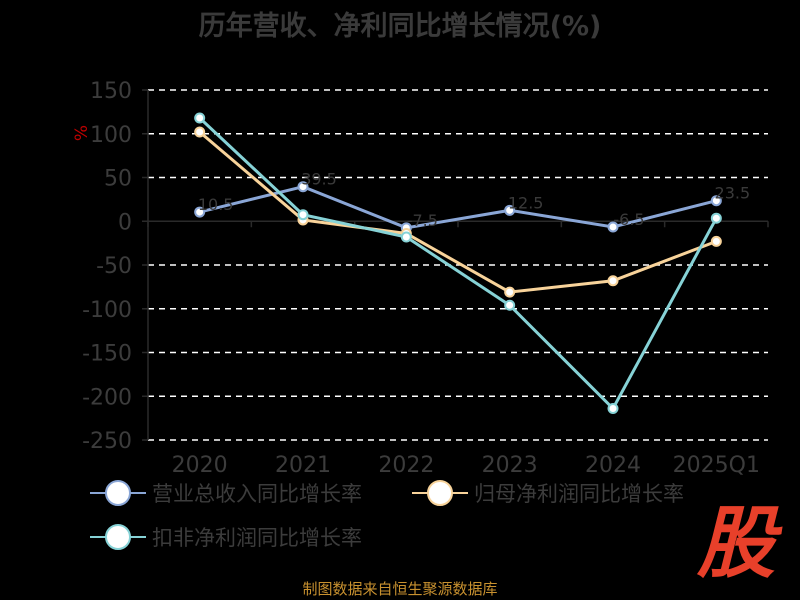 This screenshot has height=600, width=800. What do you see at coordinates (125, 222) in the screenshot?
I see `y-tick-label: 0` at bounding box center [125, 222].